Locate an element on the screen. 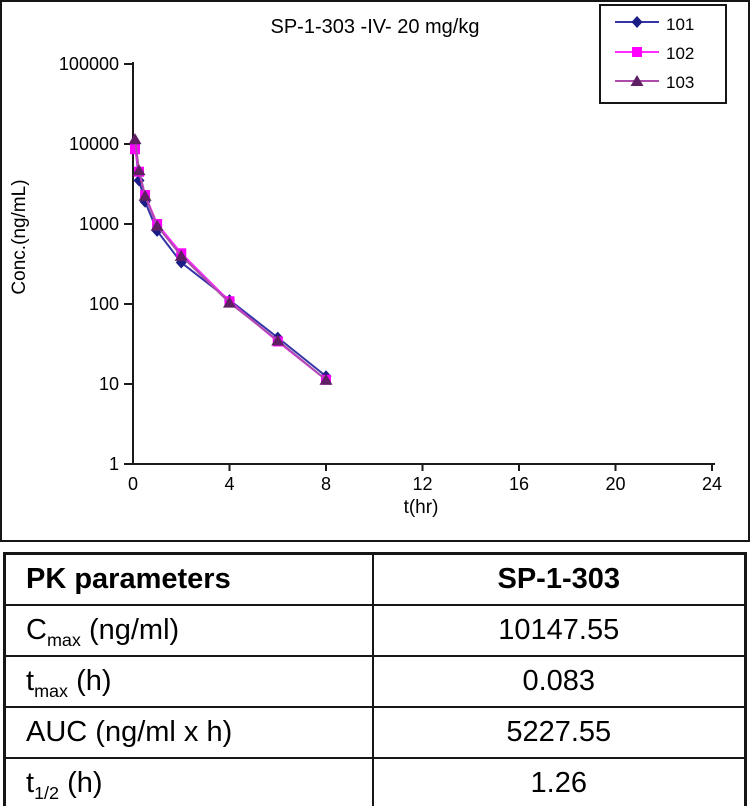 Image resolution: width=750 pixels, height=806 pixels. legend-entry-103: 103 is located at coordinates (670, 83).